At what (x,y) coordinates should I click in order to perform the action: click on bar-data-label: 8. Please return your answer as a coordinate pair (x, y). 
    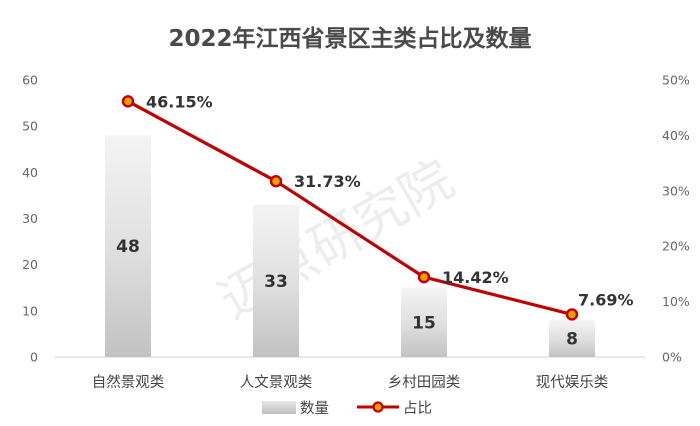
    Looking at the image, I should click on (572, 340).